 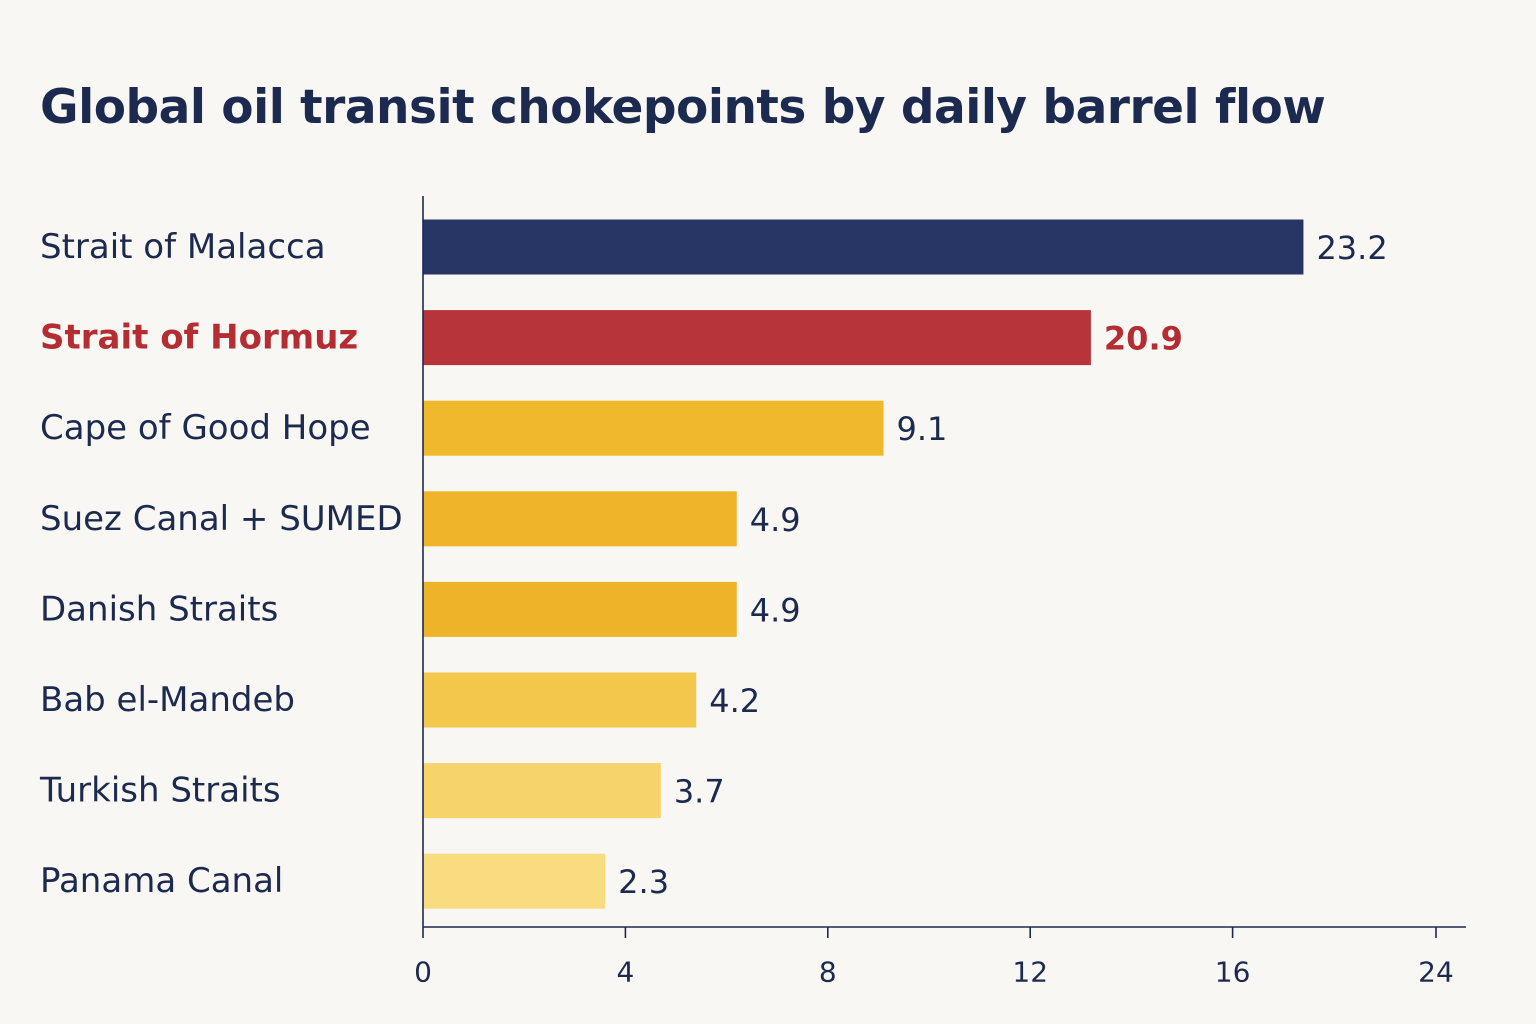 What do you see at coordinates (921, 429) in the screenshot?
I see `data-label: 9.1` at bounding box center [921, 429].